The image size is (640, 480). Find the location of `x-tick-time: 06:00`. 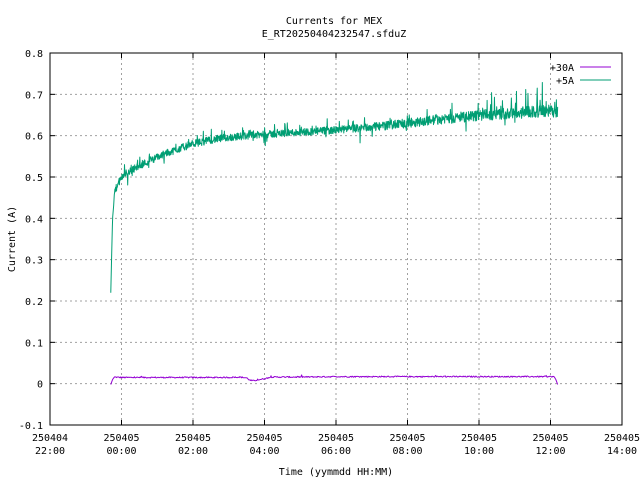

x-tick-time: 06:00 is located at coordinates (336, 451).